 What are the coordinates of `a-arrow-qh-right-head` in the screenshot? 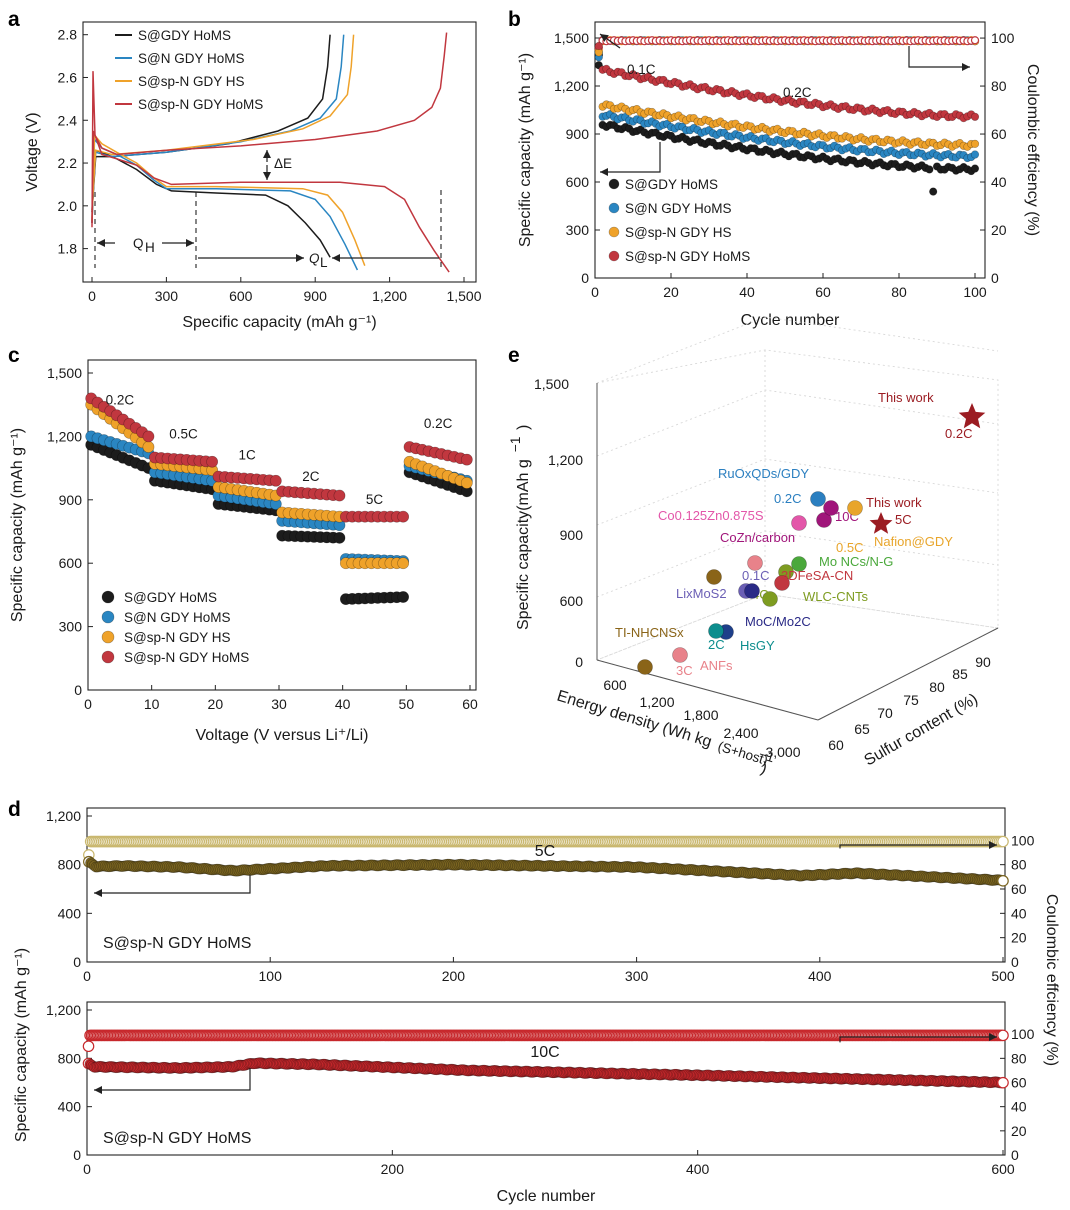 It's located at (190, 243).